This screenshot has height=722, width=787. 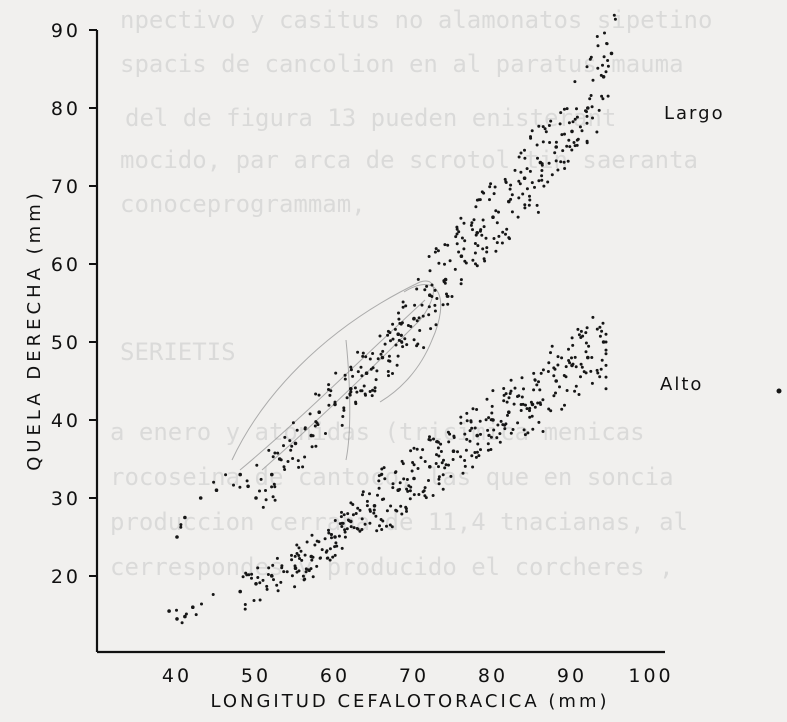 What do you see at coordinates (66, 265) in the screenshot?
I see `y-tick-label: 60` at bounding box center [66, 265].